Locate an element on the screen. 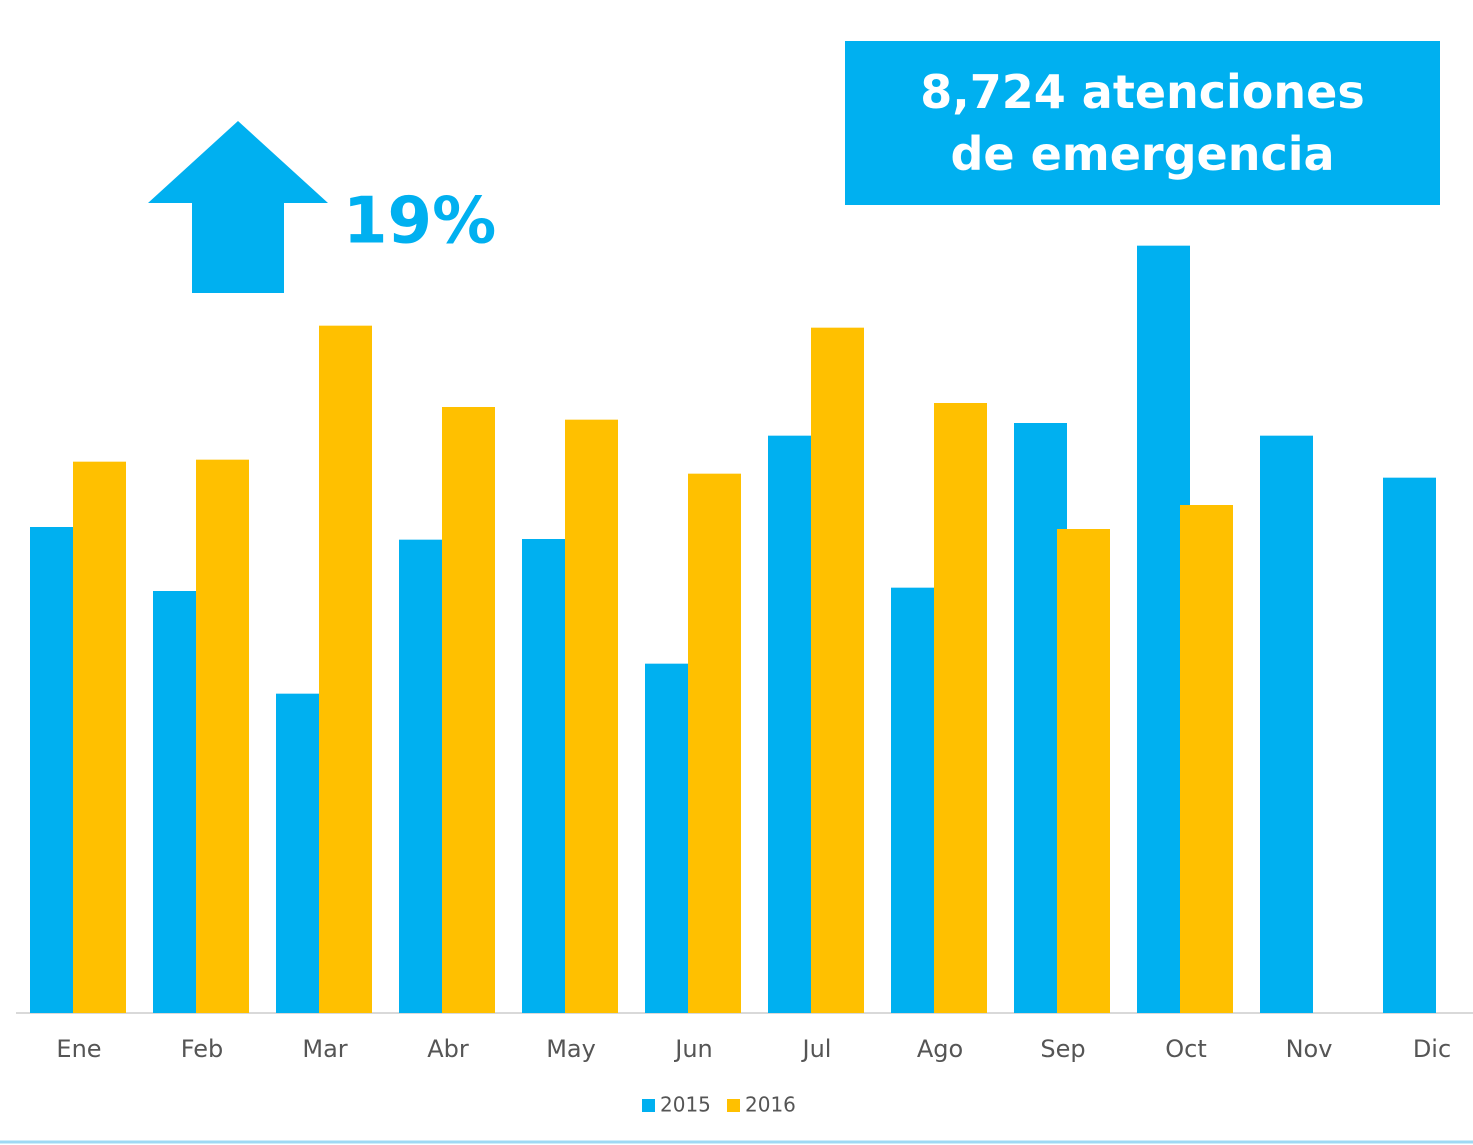  x-tick-label: Nov is located at coordinates (1309, 1049).